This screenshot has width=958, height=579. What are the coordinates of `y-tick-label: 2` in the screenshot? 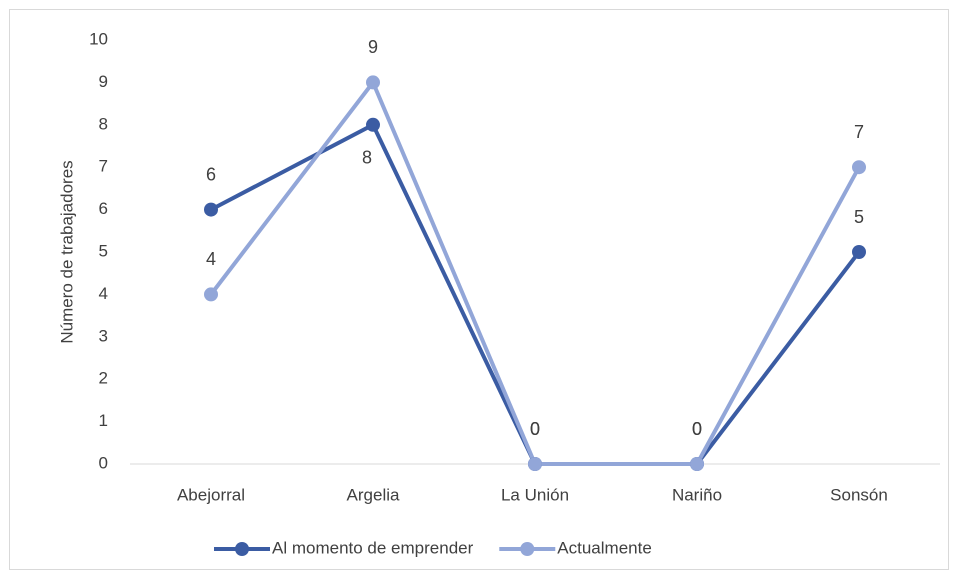 It's located at (103, 378).